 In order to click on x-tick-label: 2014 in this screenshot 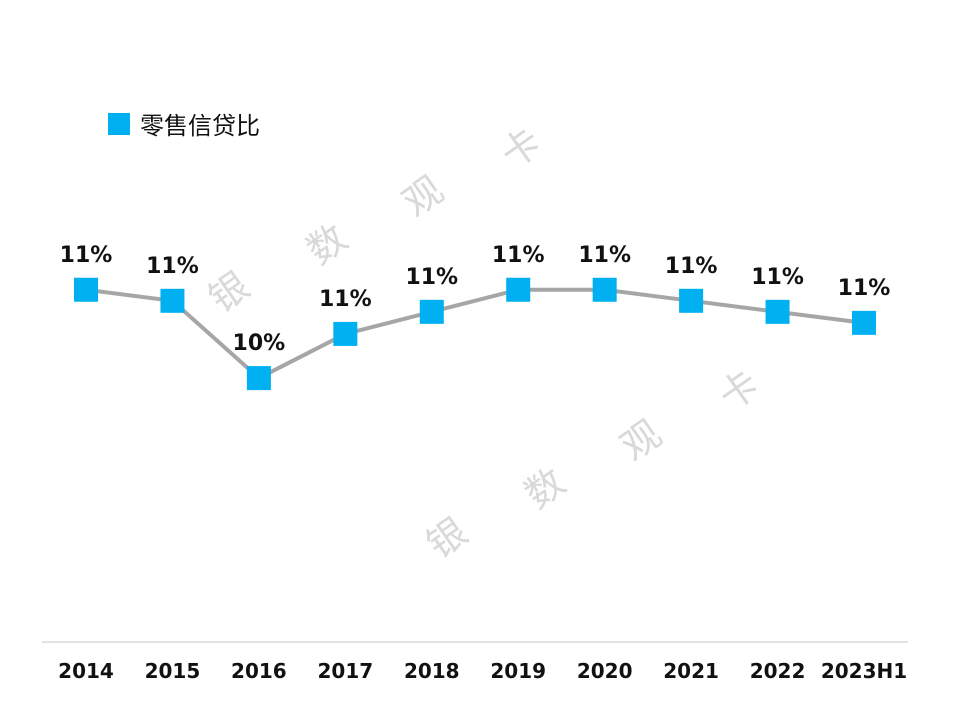, I will do `click(86, 671)`.